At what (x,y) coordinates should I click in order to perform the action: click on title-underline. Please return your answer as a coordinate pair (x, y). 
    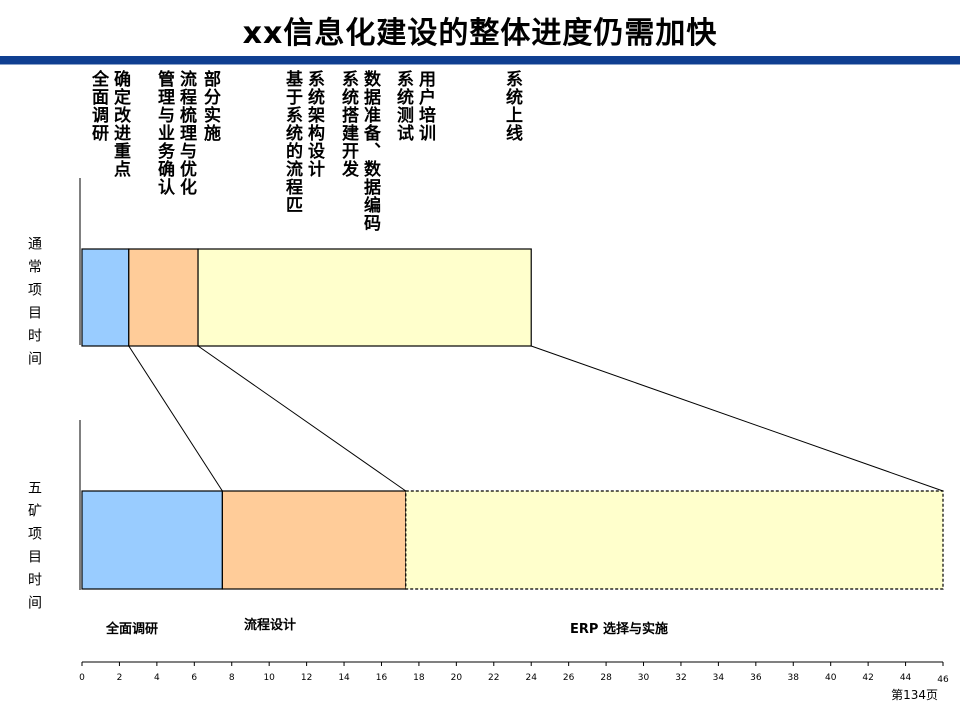
    Looking at the image, I should click on (480, 60).